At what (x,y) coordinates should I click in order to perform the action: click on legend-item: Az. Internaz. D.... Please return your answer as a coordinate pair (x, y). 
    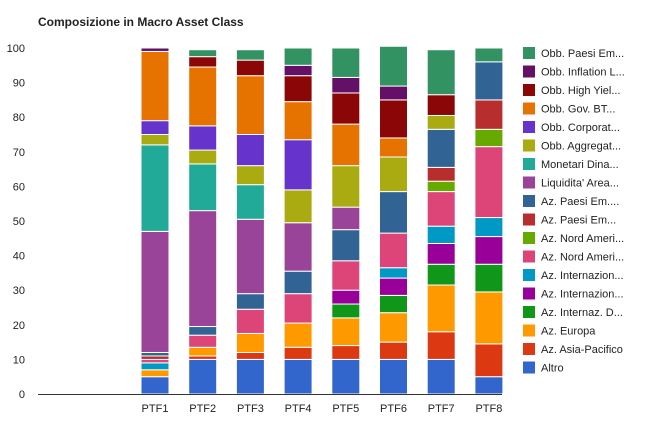
    Looking at the image, I should click on (573, 312).